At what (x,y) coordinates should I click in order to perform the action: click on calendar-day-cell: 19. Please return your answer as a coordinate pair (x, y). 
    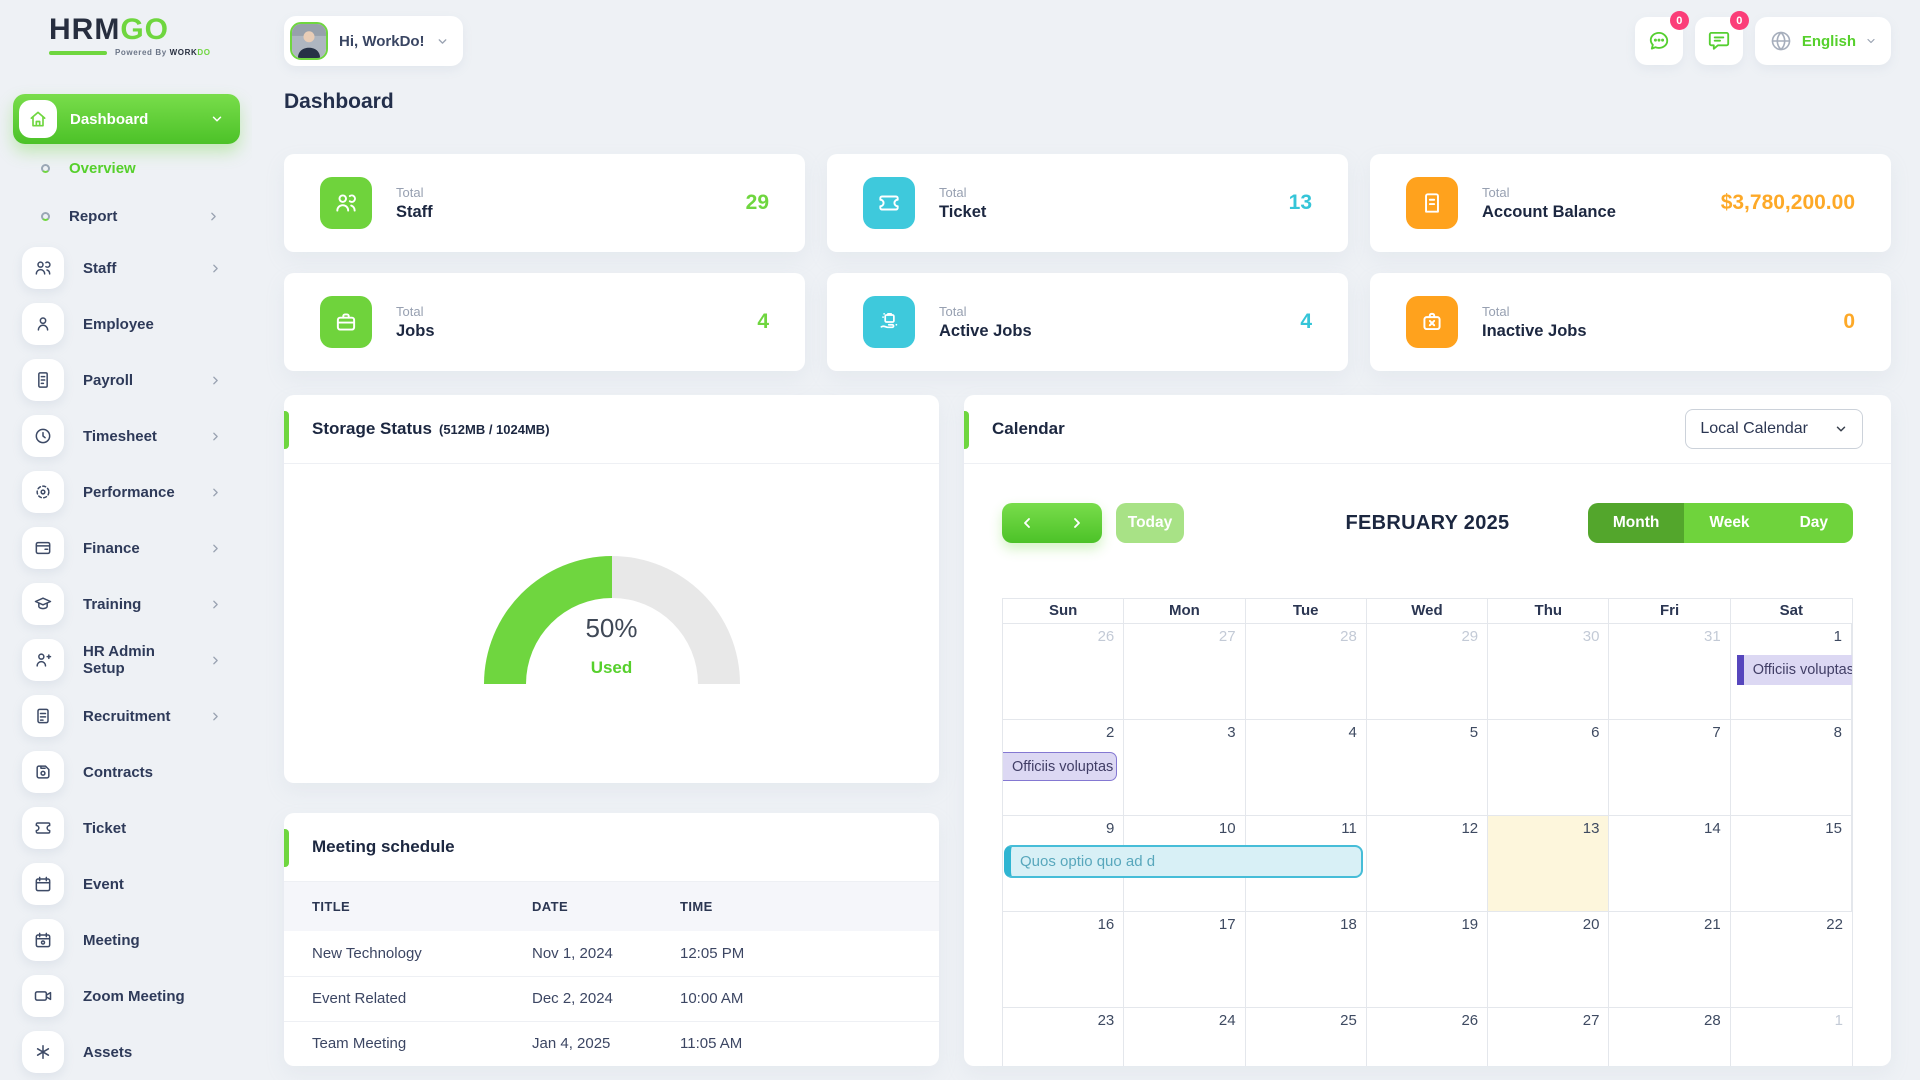
    Looking at the image, I should click on (1427, 960).